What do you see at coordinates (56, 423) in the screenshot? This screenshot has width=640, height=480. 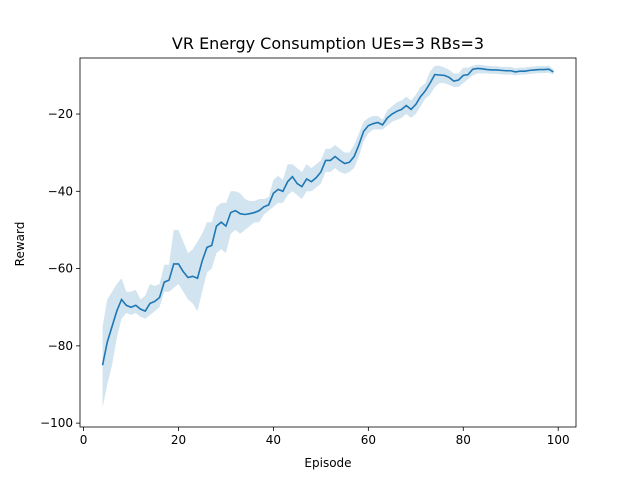 I see `y-tick-label: −100` at bounding box center [56, 423].